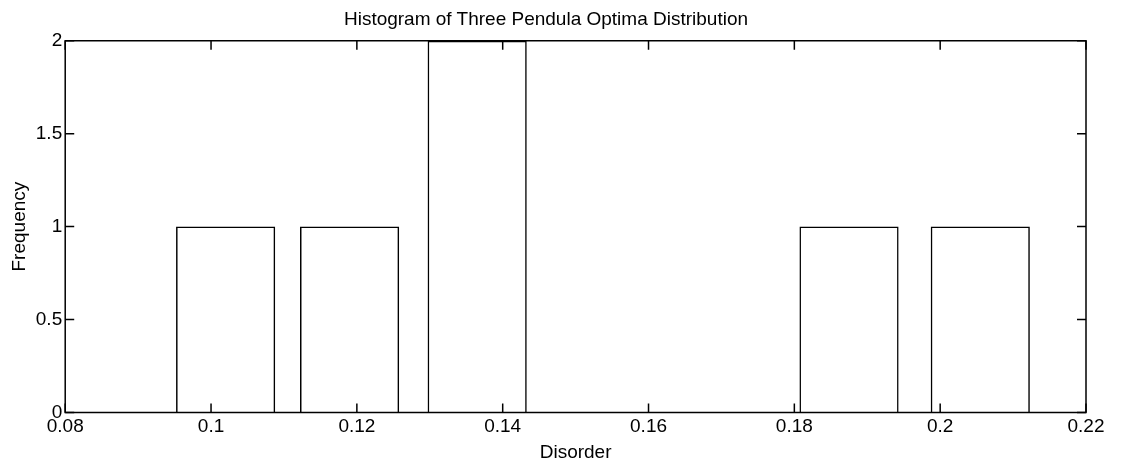  Describe the element at coordinates (57, 225) in the screenshot. I see `y-tick-label: 1` at that location.